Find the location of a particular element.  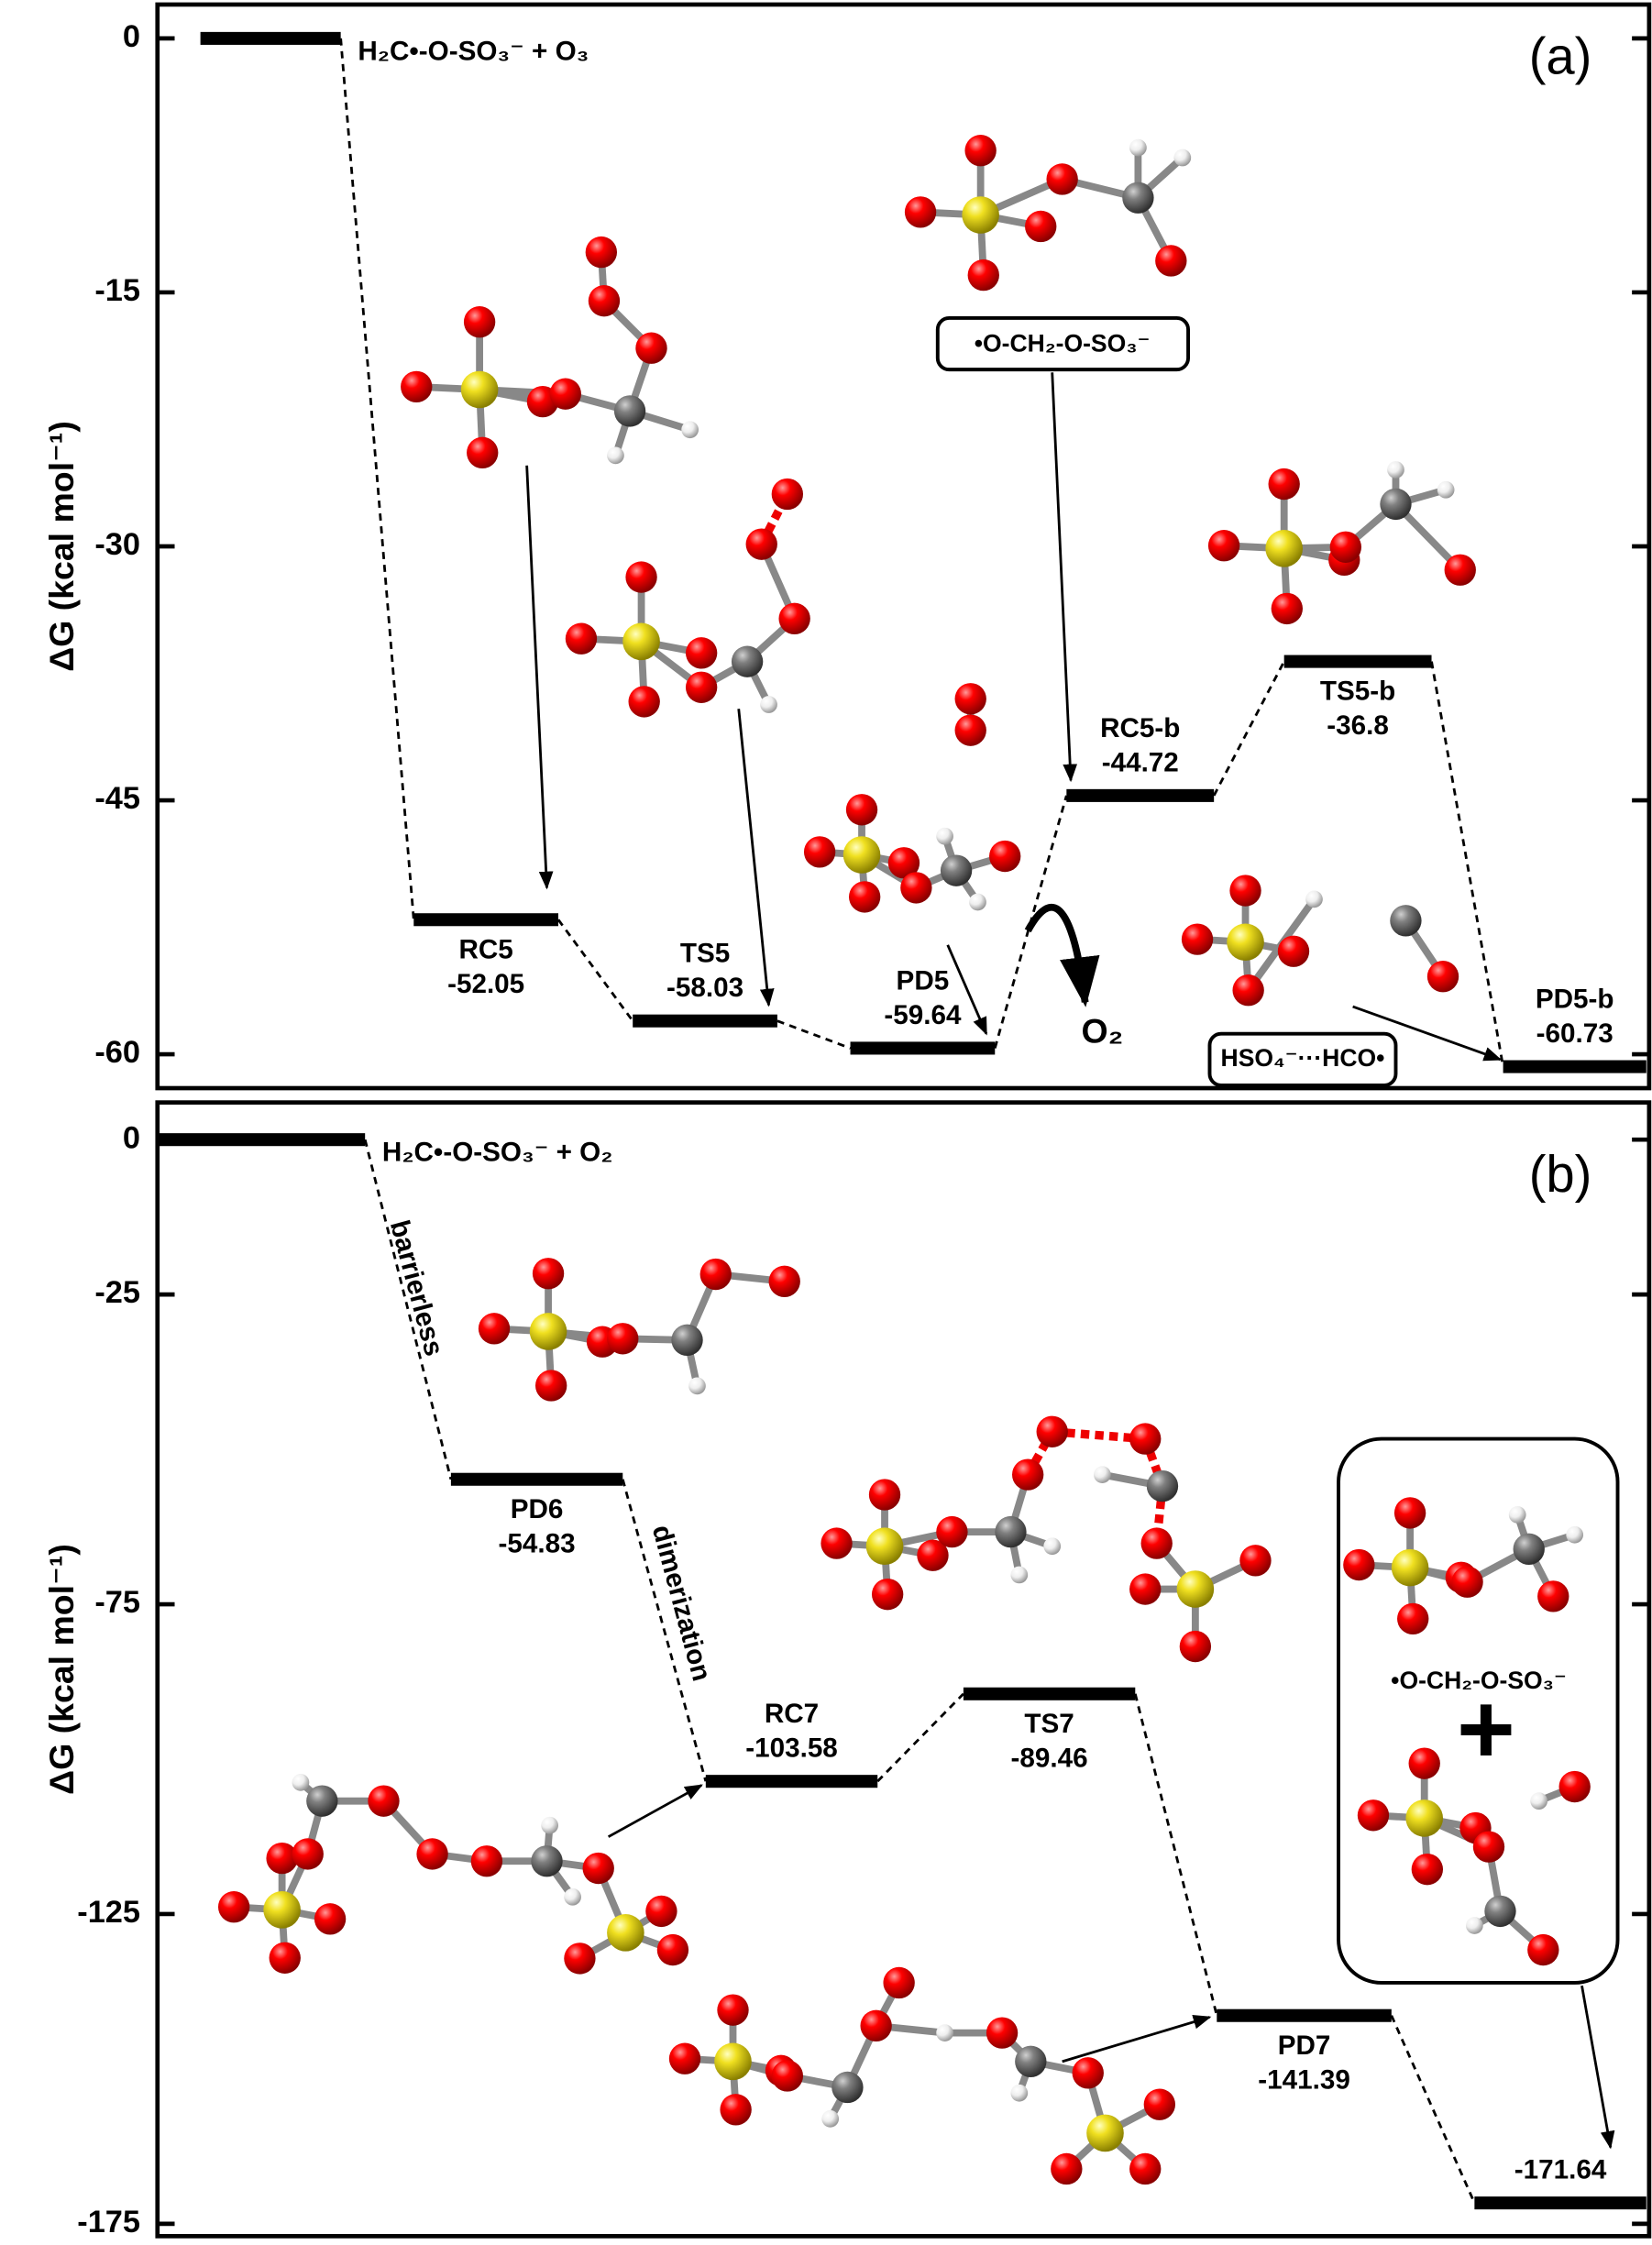

level-label: TS5 is located at coordinates (705, 954).